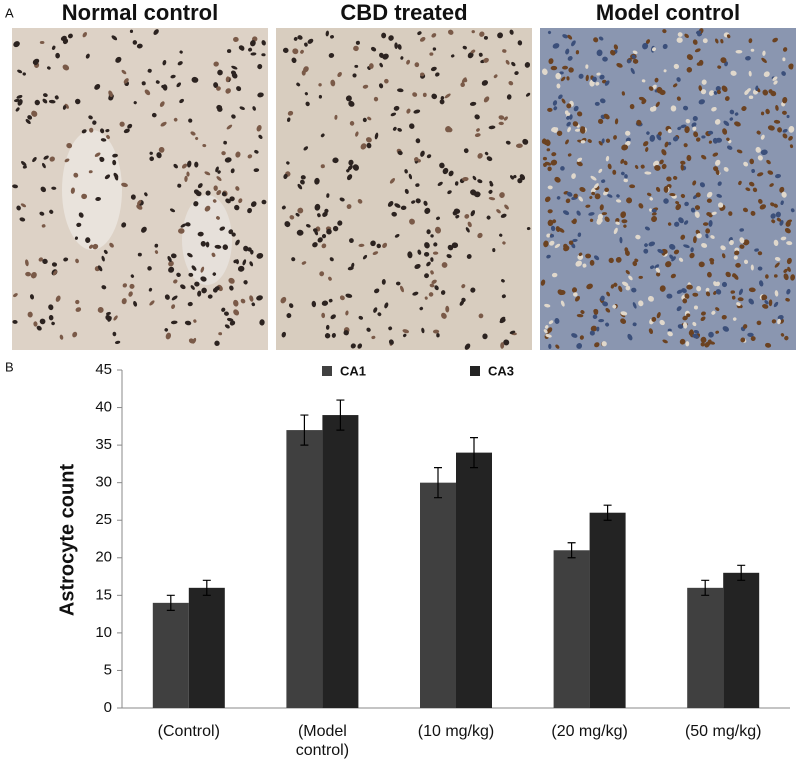 The image size is (800, 765). What do you see at coordinates (108, 669) in the screenshot?
I see `y-tick-label: 5` at bounding box center [108, 669].